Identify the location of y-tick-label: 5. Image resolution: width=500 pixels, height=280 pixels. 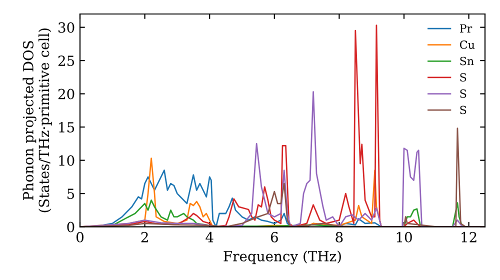
(70, 194).